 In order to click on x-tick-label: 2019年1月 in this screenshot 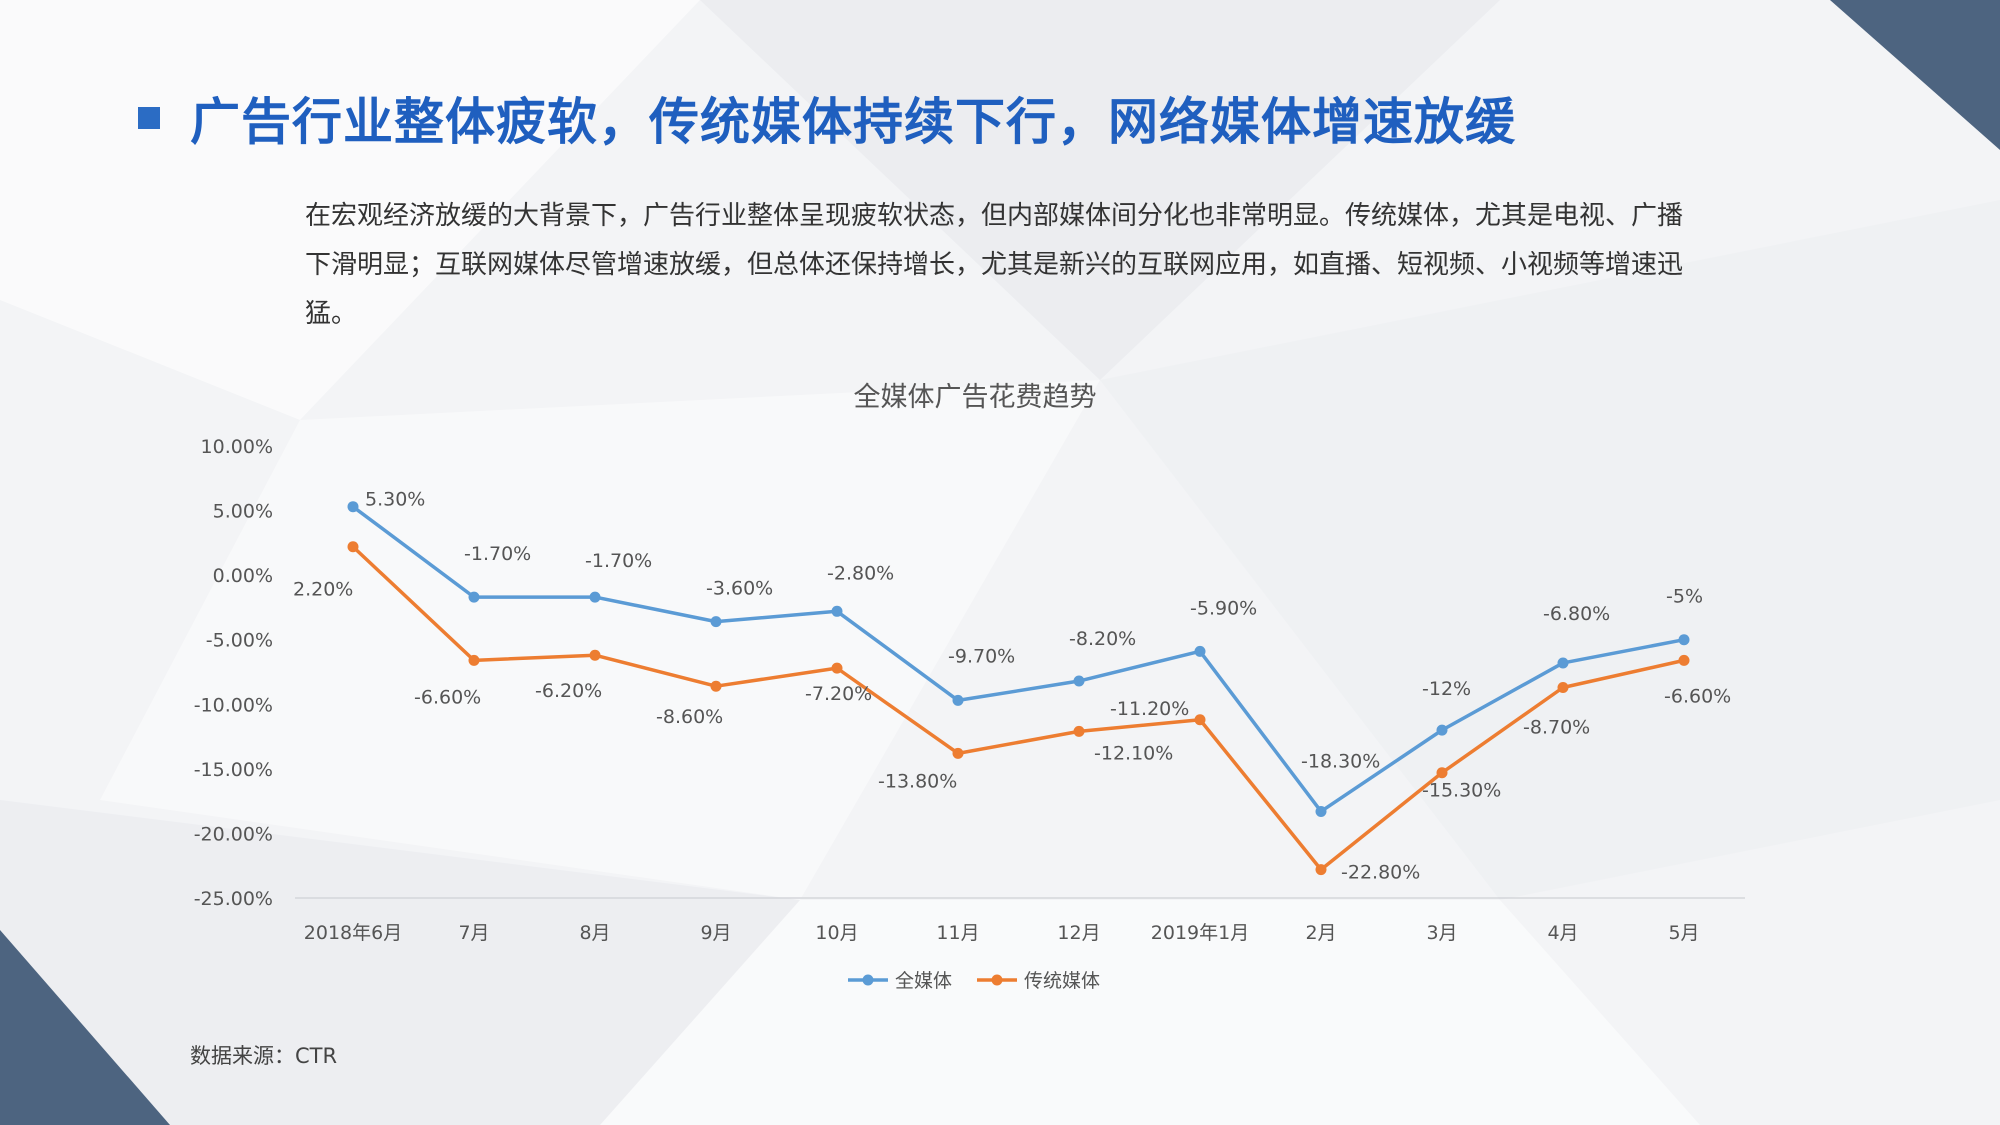, I will do `click(1200, 933)`.